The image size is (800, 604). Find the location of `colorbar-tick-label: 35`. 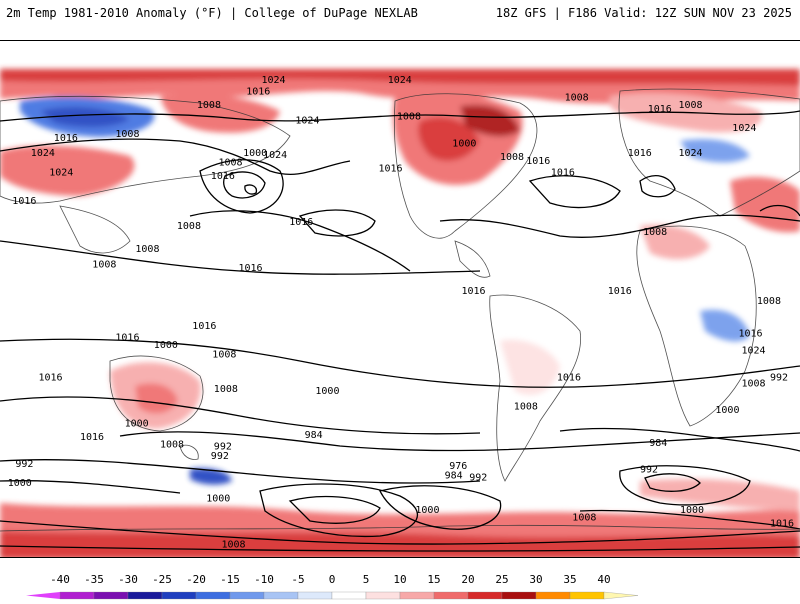

colorbar-tick-label: 35 is located at coordinates (569, 579).